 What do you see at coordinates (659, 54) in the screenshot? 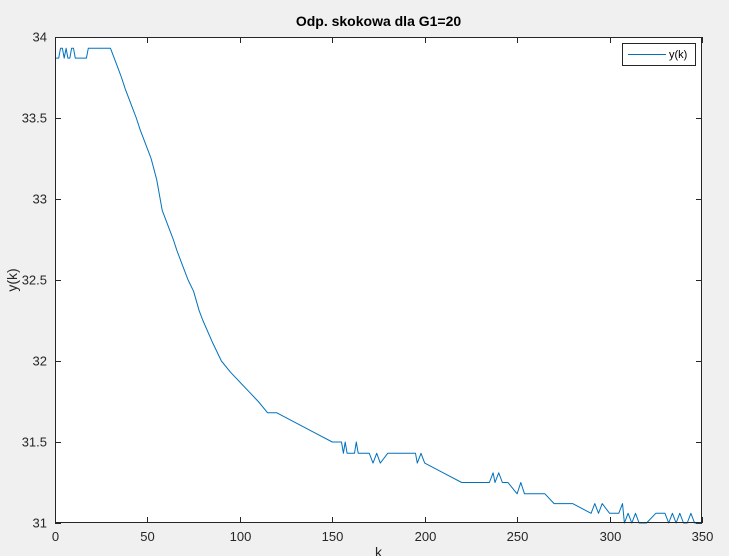
I see `legend: y(k)` at bounding box center [659, 54].